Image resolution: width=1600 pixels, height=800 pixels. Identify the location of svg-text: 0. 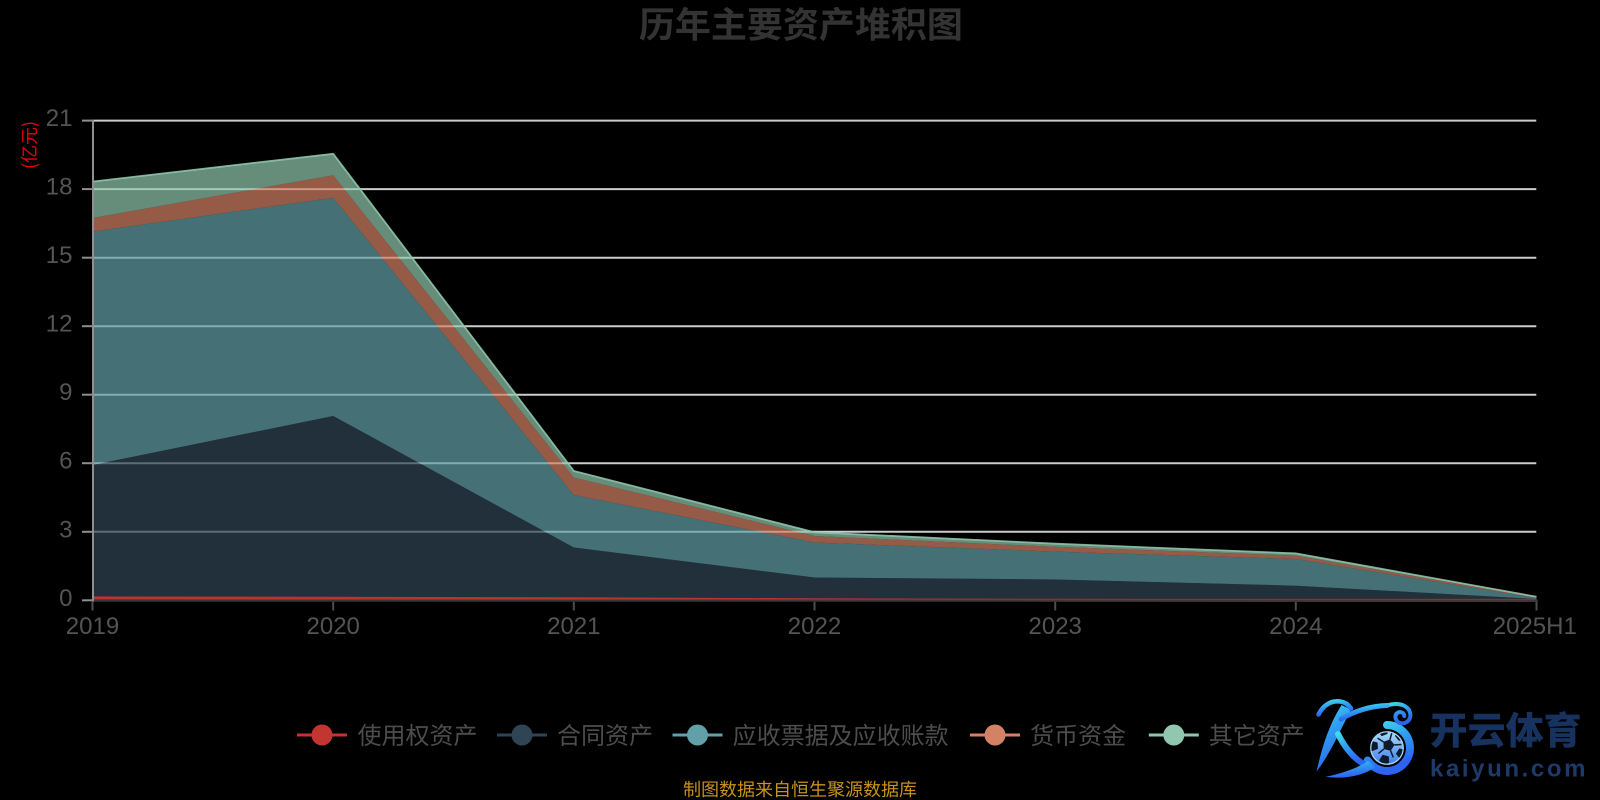
(65, 598).